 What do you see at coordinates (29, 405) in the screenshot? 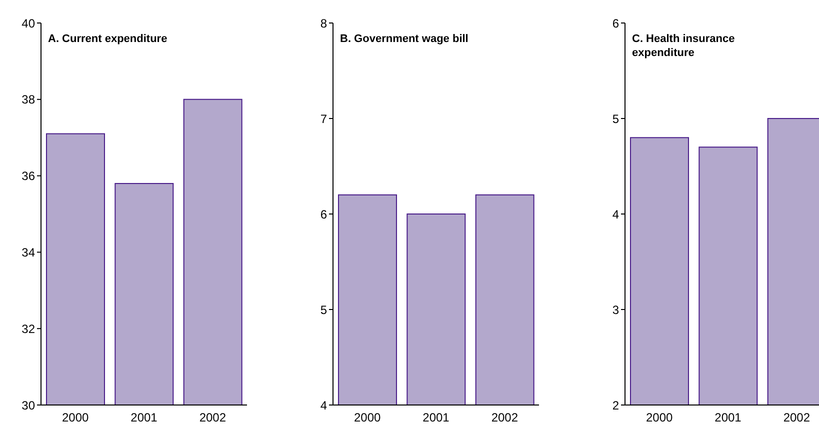
I see `y-tick-label: 30` at bounding box center [29, 405].